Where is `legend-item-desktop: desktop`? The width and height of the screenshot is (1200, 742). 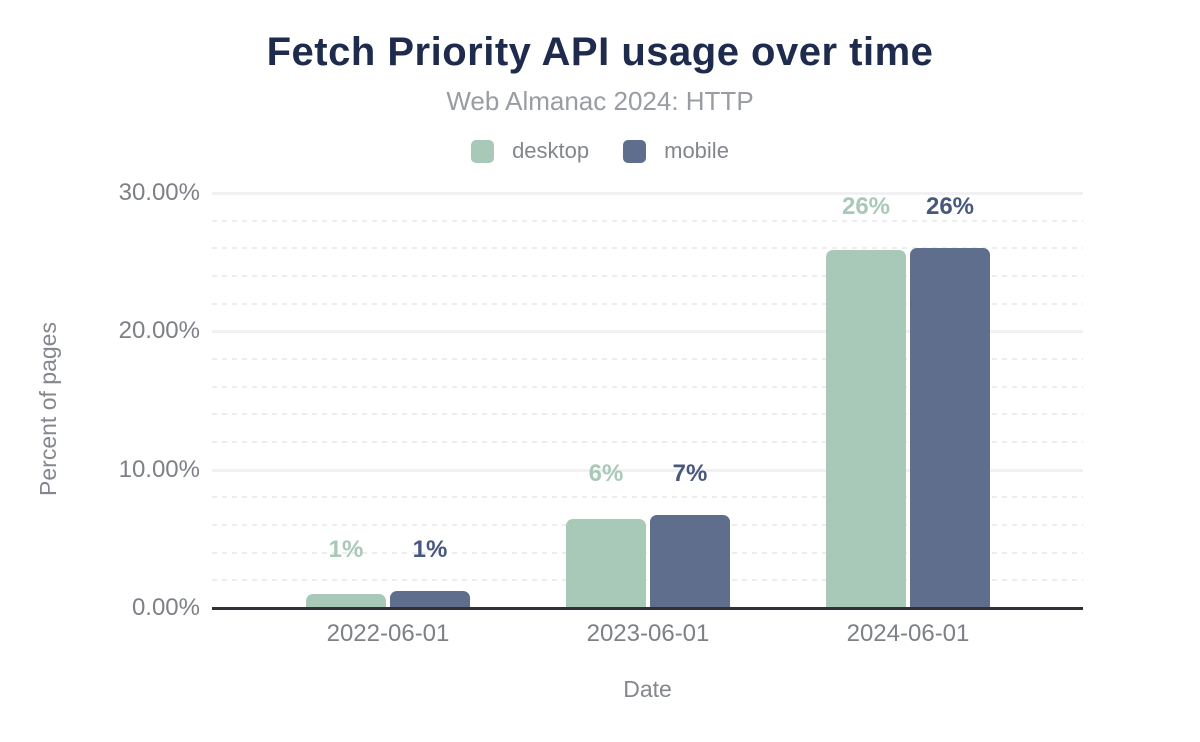
legend-item-desktop: desktop is located at coordinates (530, 151).